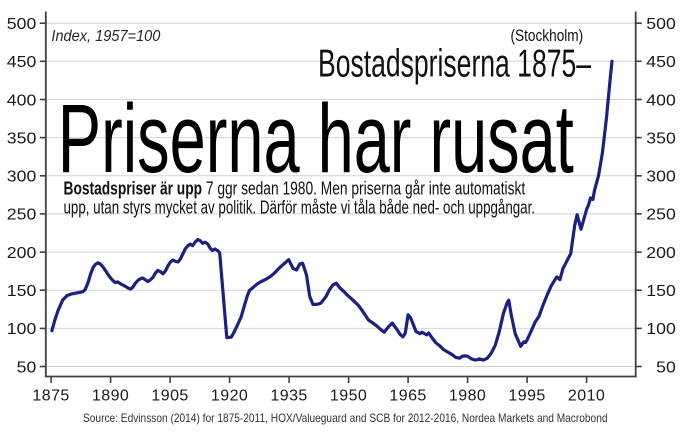  What do you see at coordinates (454, 63) in the screenshot?
I see `svg-text: Bostadspriserna 1875–` at bounding box center [454, 63].